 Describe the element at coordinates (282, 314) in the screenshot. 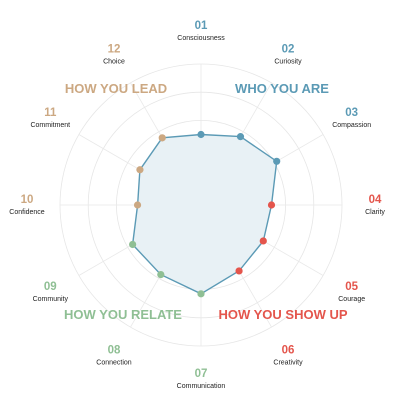

I see `group-label-how-you-show-up: HOW YOU SHOW UP` at that location.